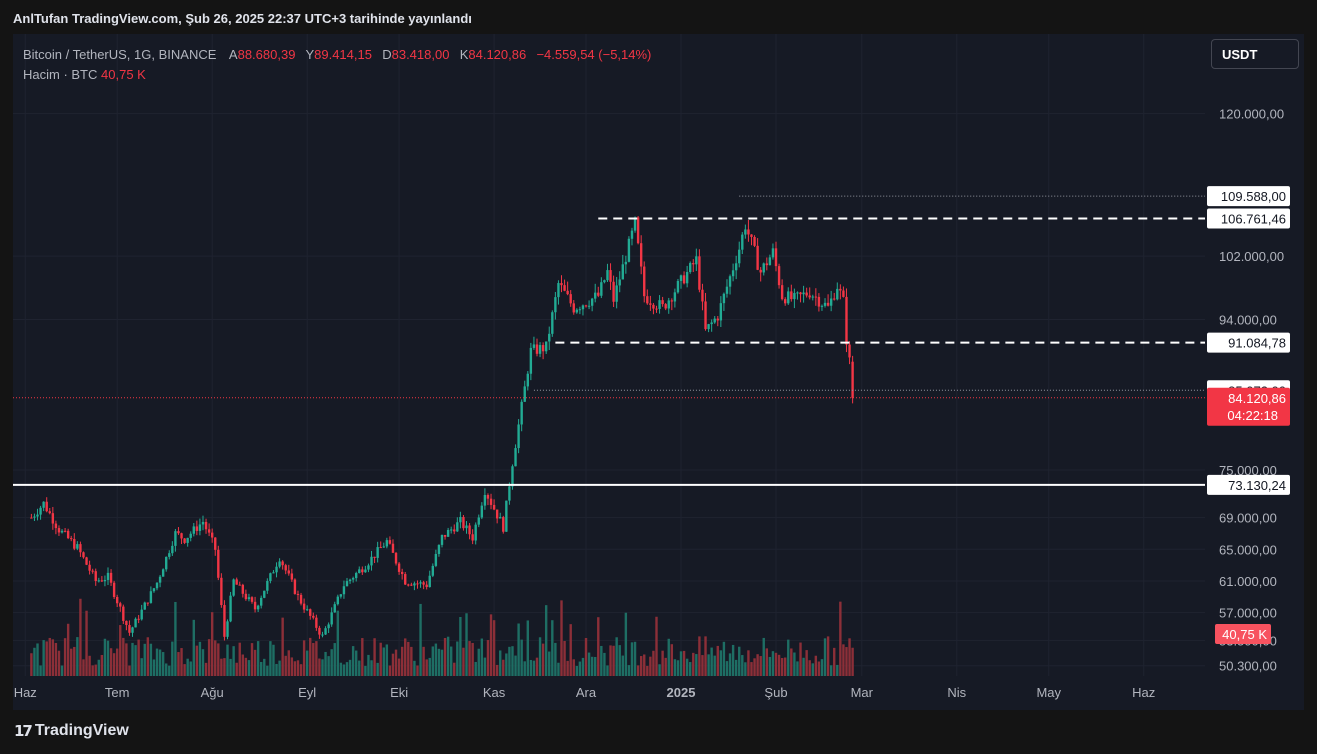  I want to click on tradingview-logo: 𝟭𝟳 TradingView, so click(71, 731).